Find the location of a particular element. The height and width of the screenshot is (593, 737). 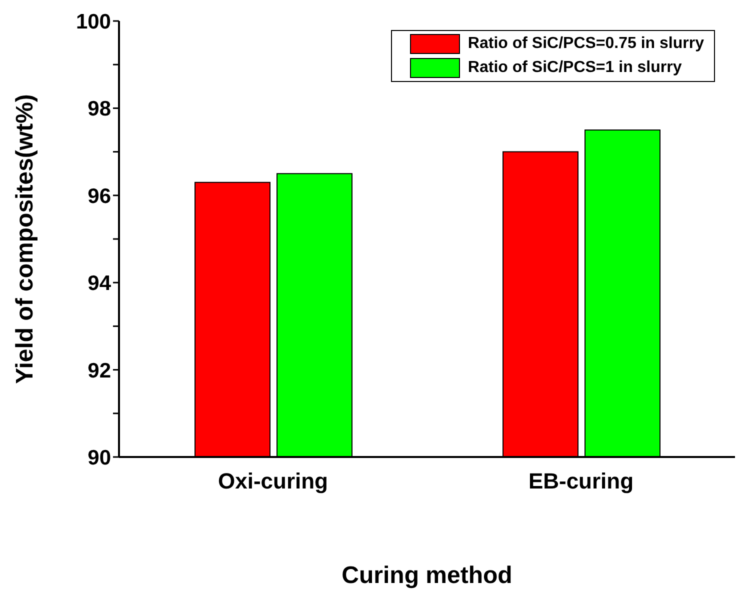

x-axis-title: Curing method is located at coordinates (427, 575).